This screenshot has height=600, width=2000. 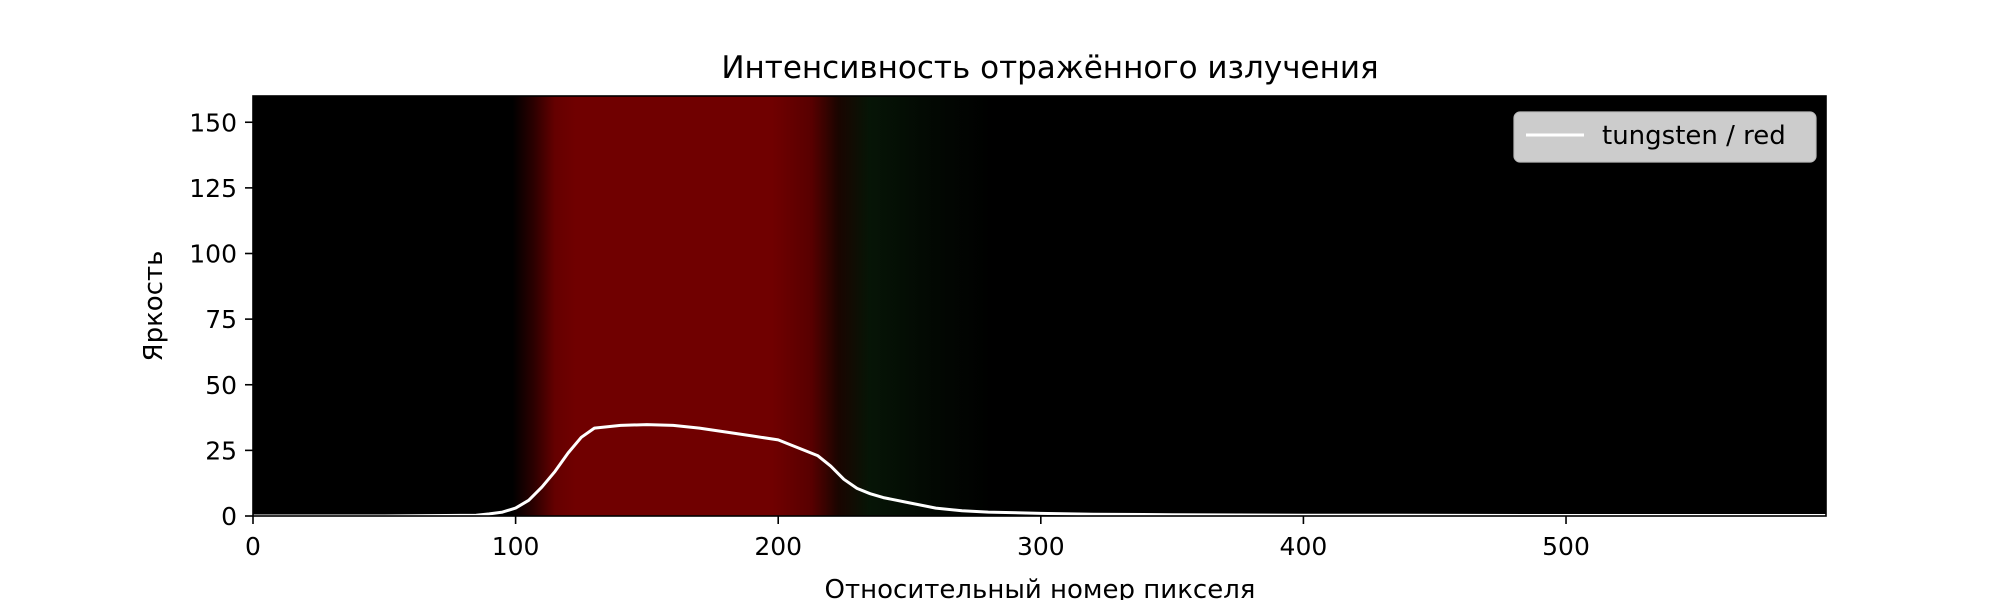 I want to click on x-axis-label: Относительный номер пикселя, so click(x=1040, y=587).